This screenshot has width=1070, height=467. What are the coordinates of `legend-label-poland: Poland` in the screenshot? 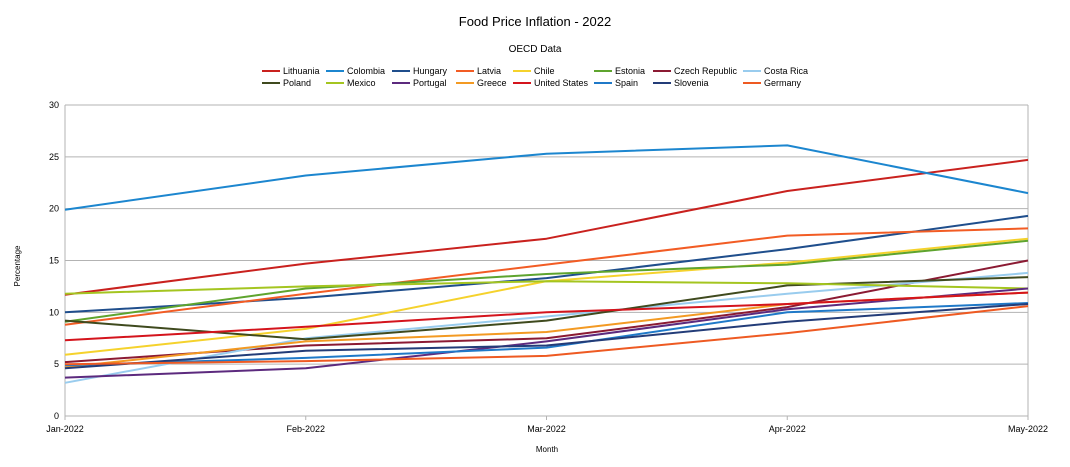 It's located at (297, 83).